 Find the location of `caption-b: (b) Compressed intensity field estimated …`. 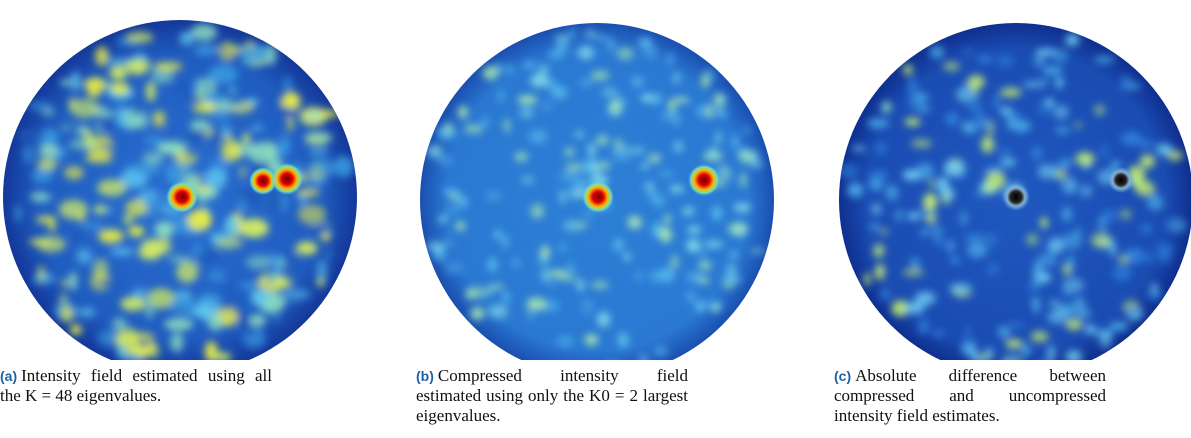

caption-b: (b) Compressed intensity field estimated … is located at coordinates (552, 396).